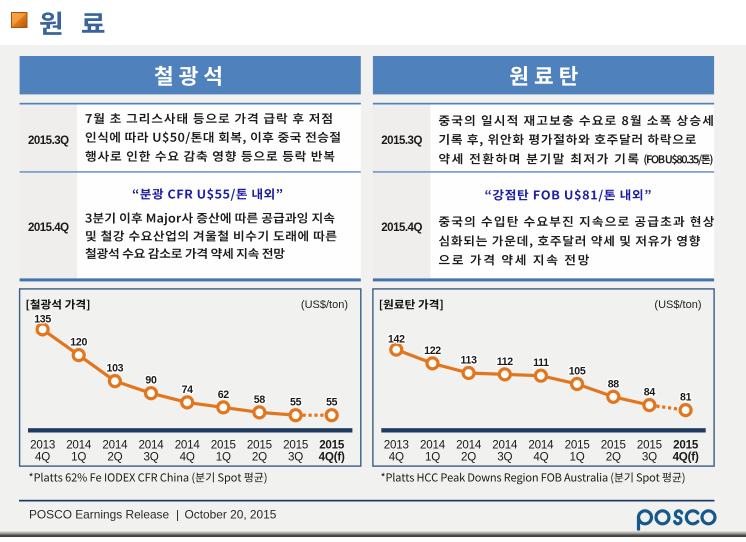 The height and width of the screenshot is (542, 746). What do you see at coordinates (686, 398) in the screenshot?
I see `svg-text: 81` at bounding box center [686, 398].